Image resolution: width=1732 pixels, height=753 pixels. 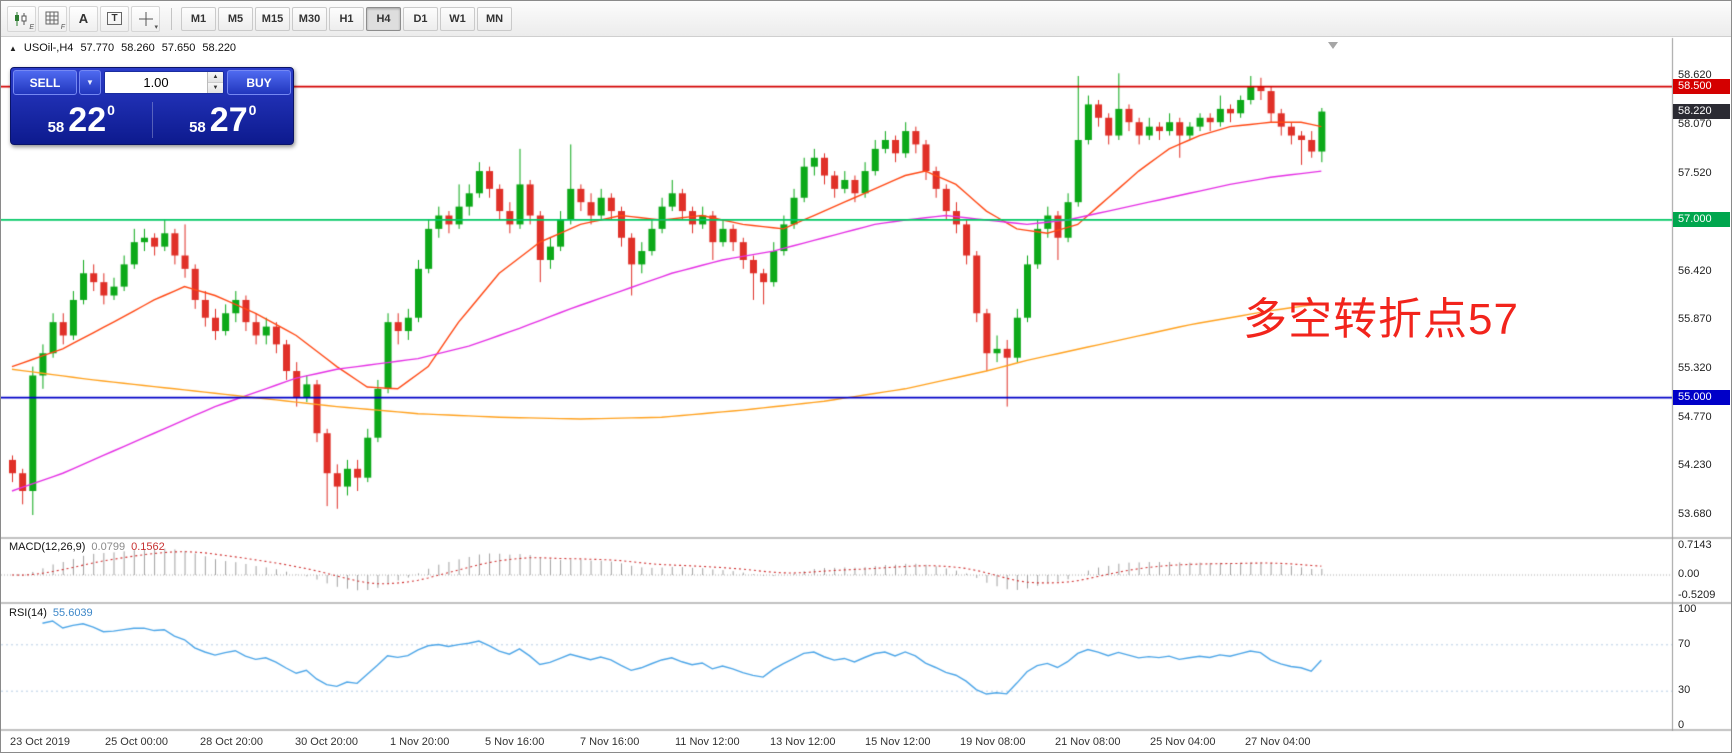 What do you see at coordinates (138, 48) in the screenshot?
I see `ohlc-high: 58.260` at bounding box center [138, 48].